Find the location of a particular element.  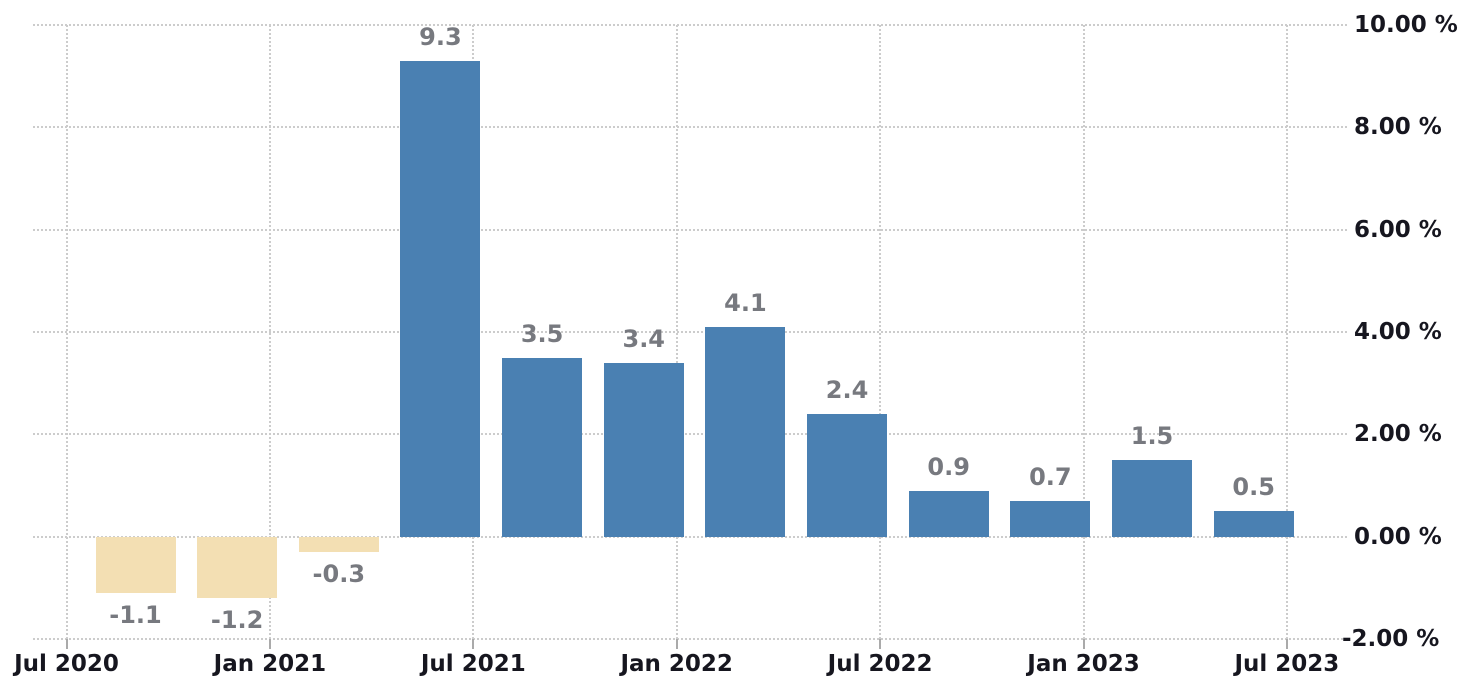

bar-value-label: 4.1 is located at coordinates (745, 302).